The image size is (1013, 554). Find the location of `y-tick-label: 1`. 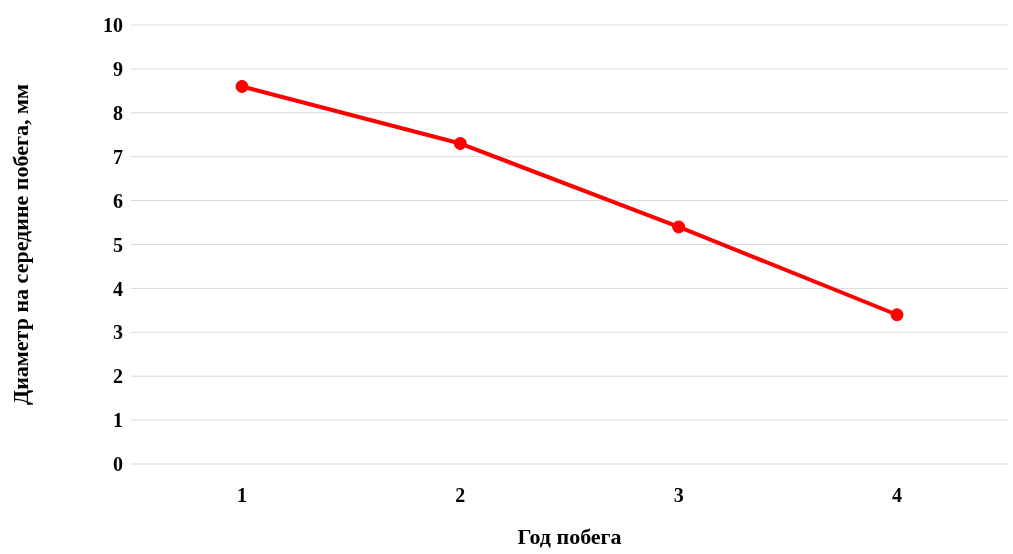

y-tick-label: 1 is located at coordinates (118, 420).